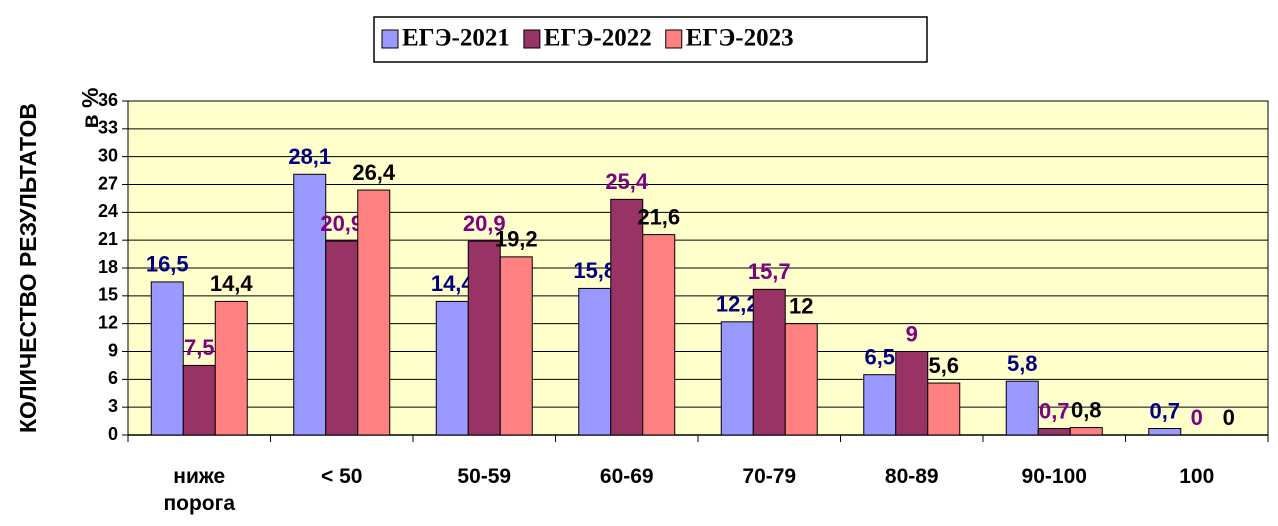  What do you see at coordinates (108, 183) in the screenshot?
I see `y-tick-label: 27` at bounding box center [108, 183].